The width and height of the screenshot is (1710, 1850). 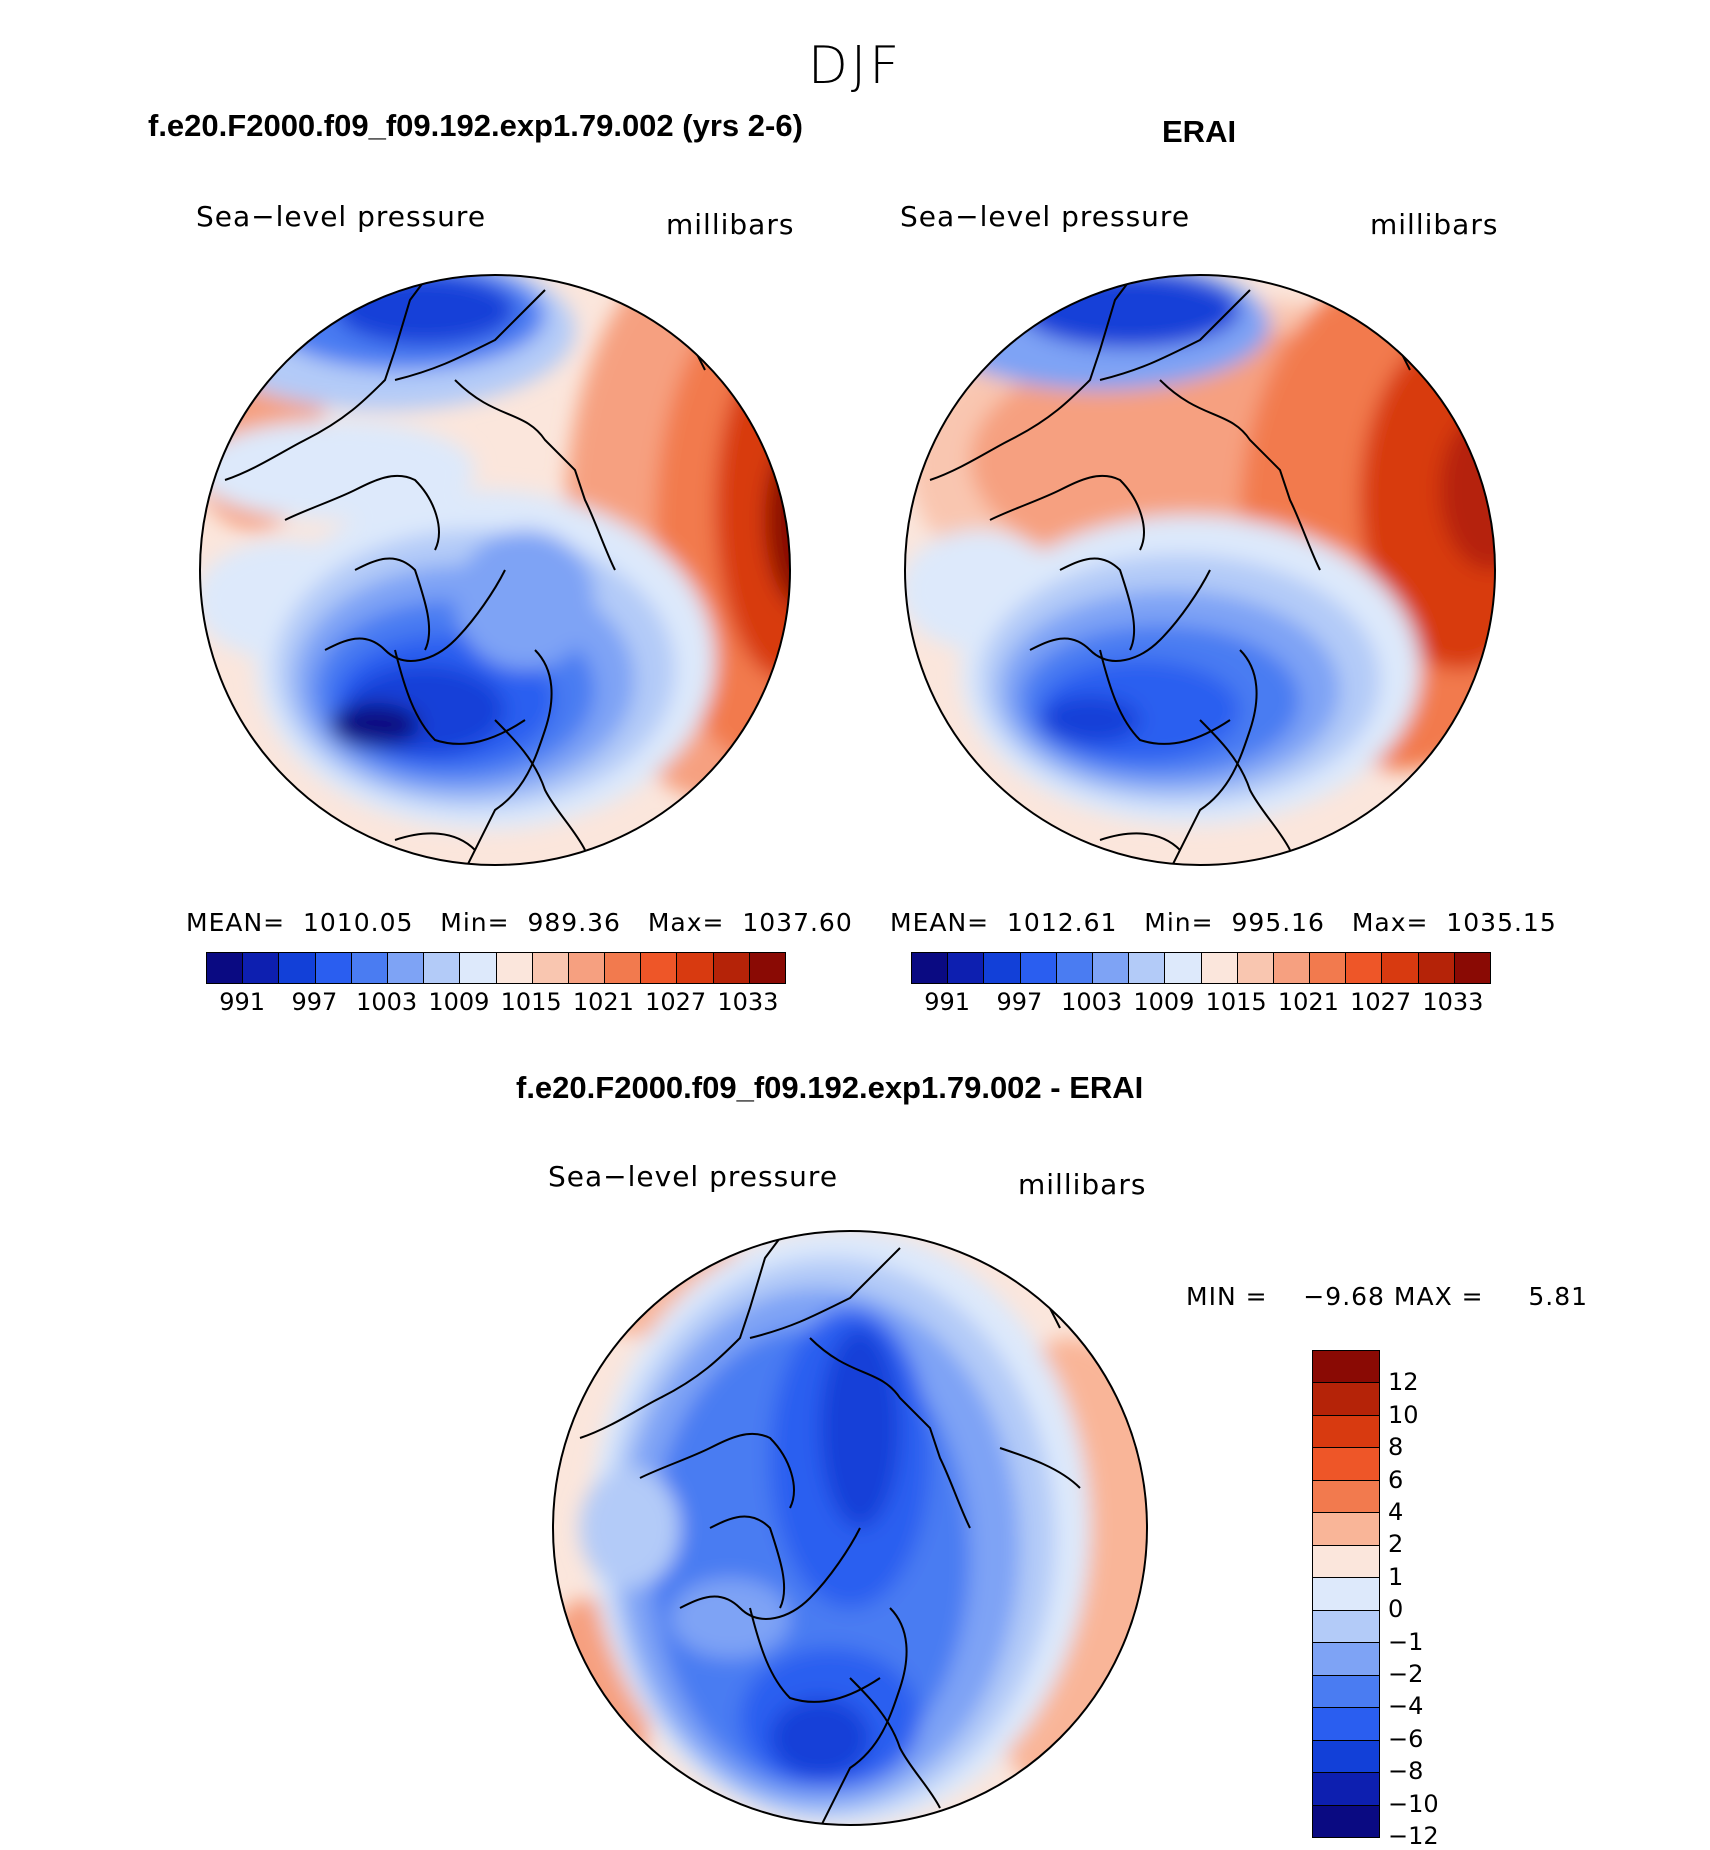 I want to click on diff-colorbar, so click(x=1346, y=1594).